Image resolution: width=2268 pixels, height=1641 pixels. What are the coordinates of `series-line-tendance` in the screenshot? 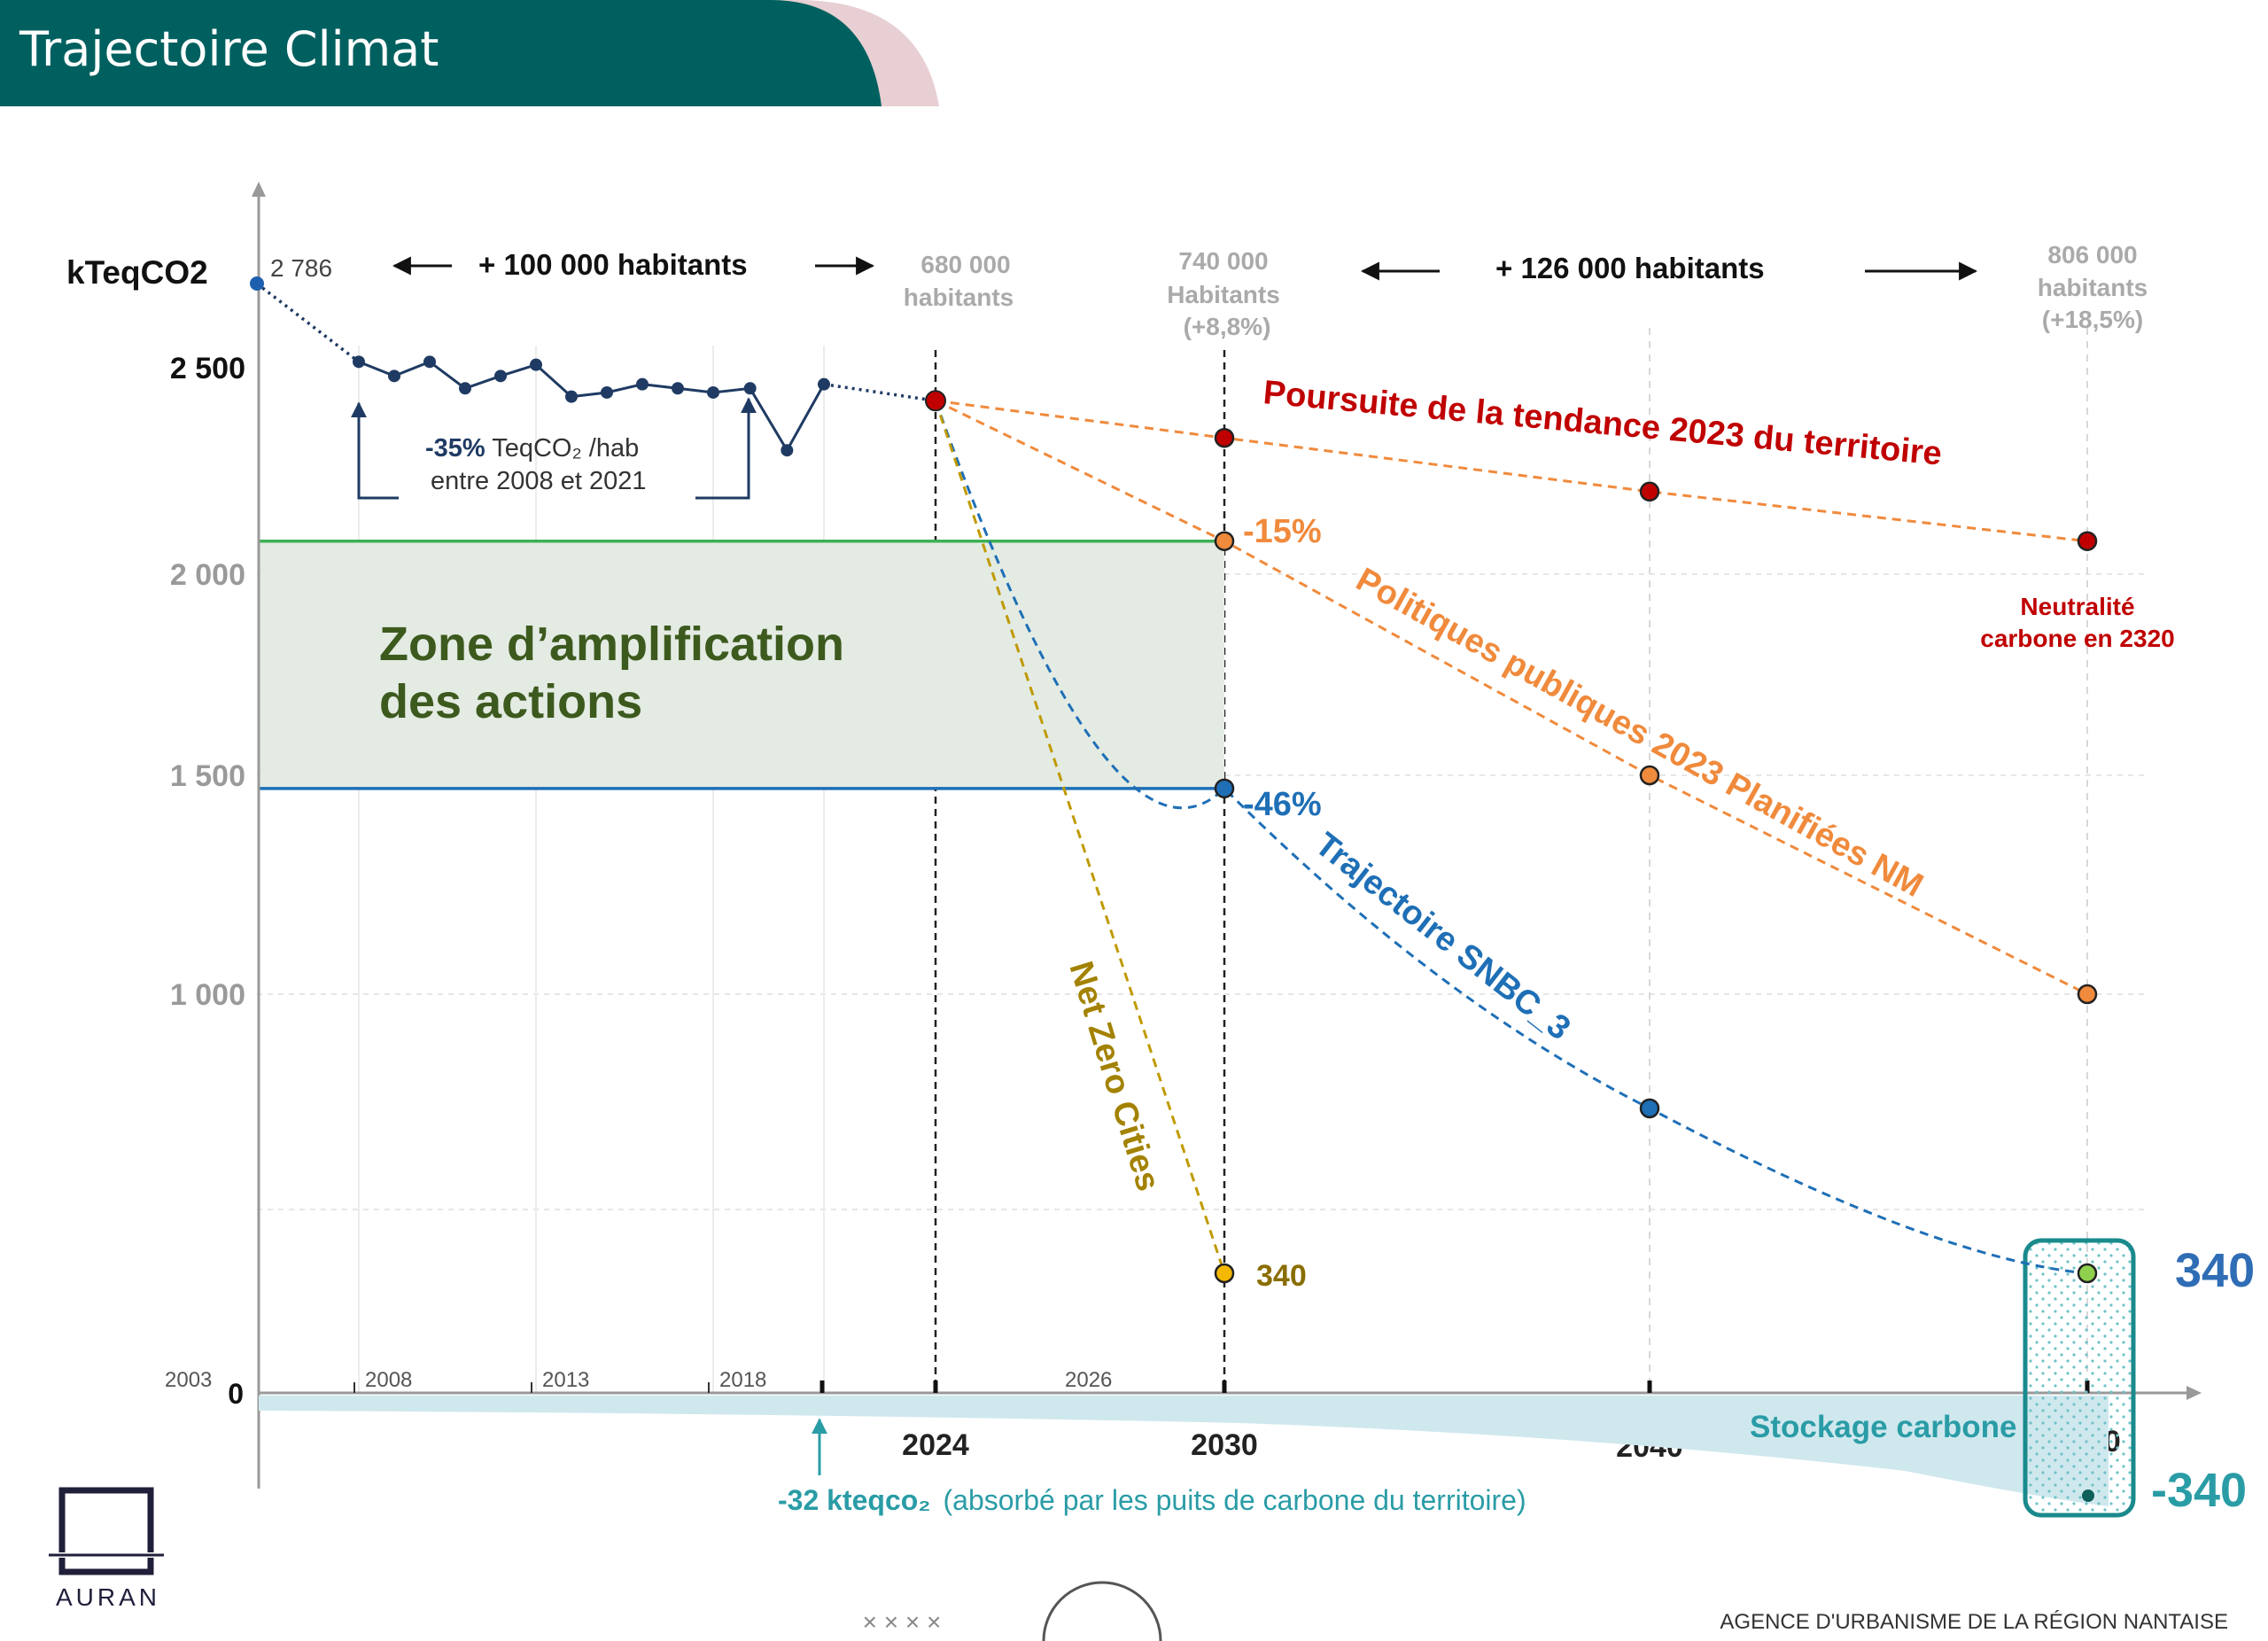 It's located at (1511, 471).